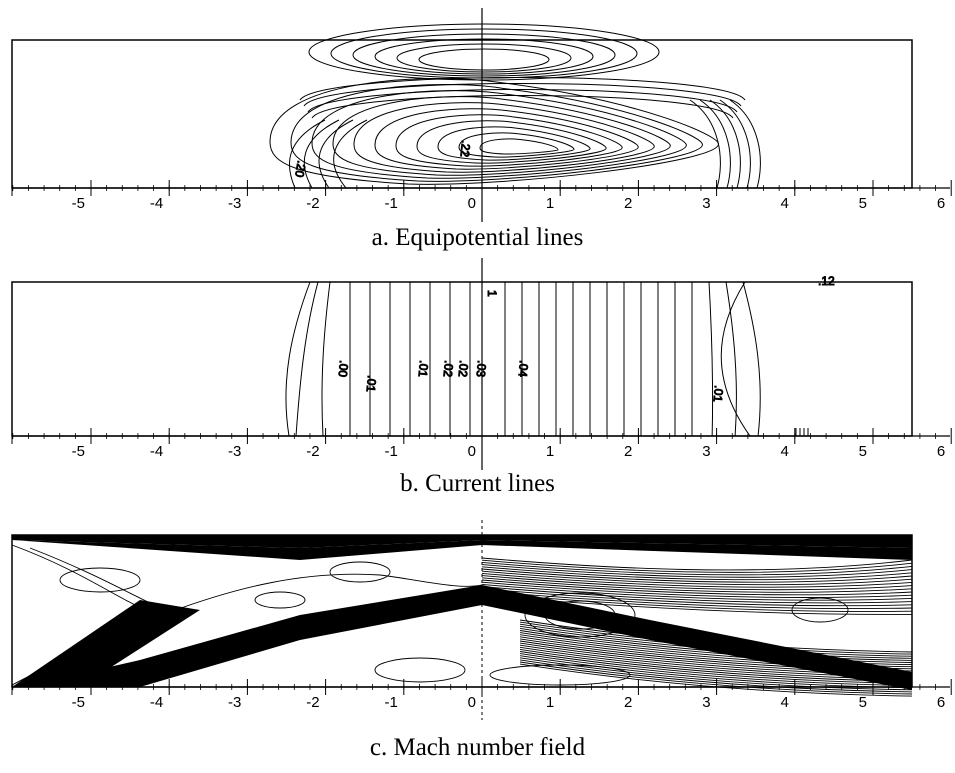 This screenshot has height=773, width=955. Describe the element at coordinates (550, 451) in the screenshot. I see `tick-label: 1` at that location.